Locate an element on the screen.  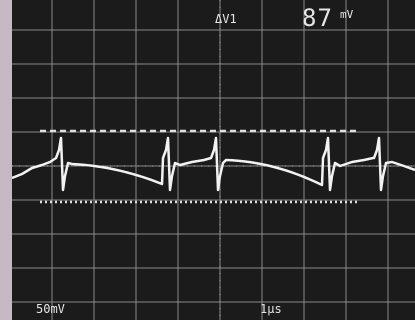
delta-voltage-unit: mV is located at coordinates (347, 14).